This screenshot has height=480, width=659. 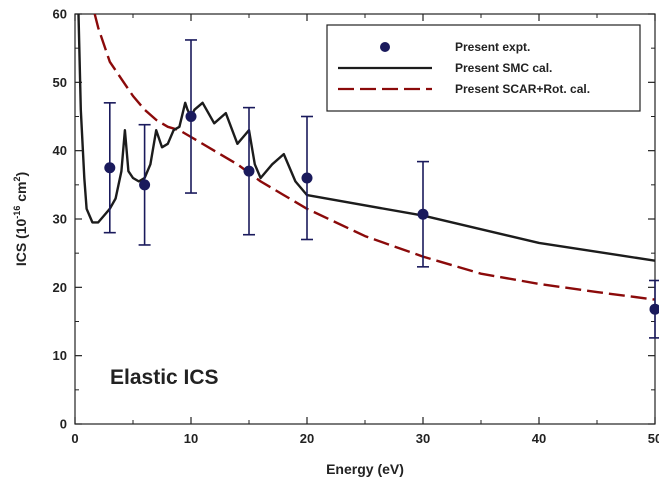 I want to click on x-tick-label: 20, so click(x=307, y=438).